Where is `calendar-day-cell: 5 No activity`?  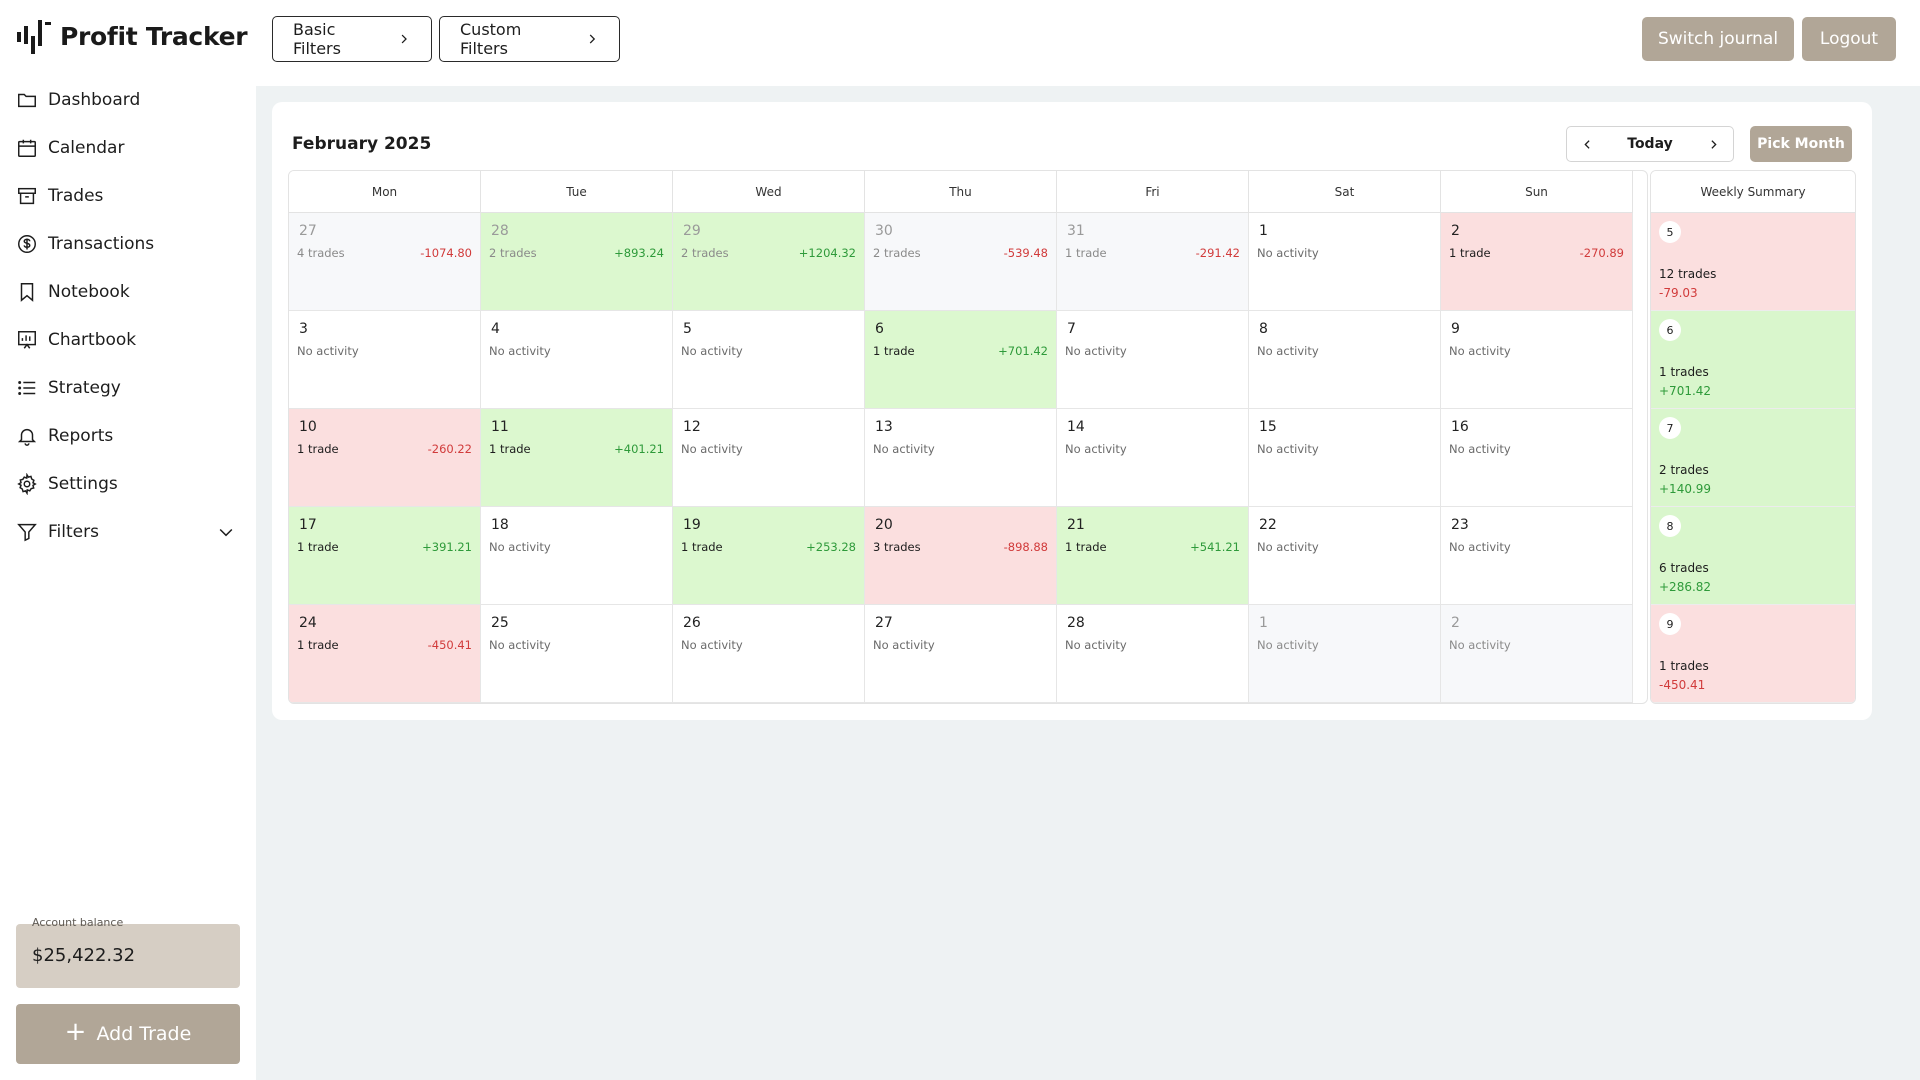 calendar-day-cell: 5 No activity is located at coordinates (769, 360).